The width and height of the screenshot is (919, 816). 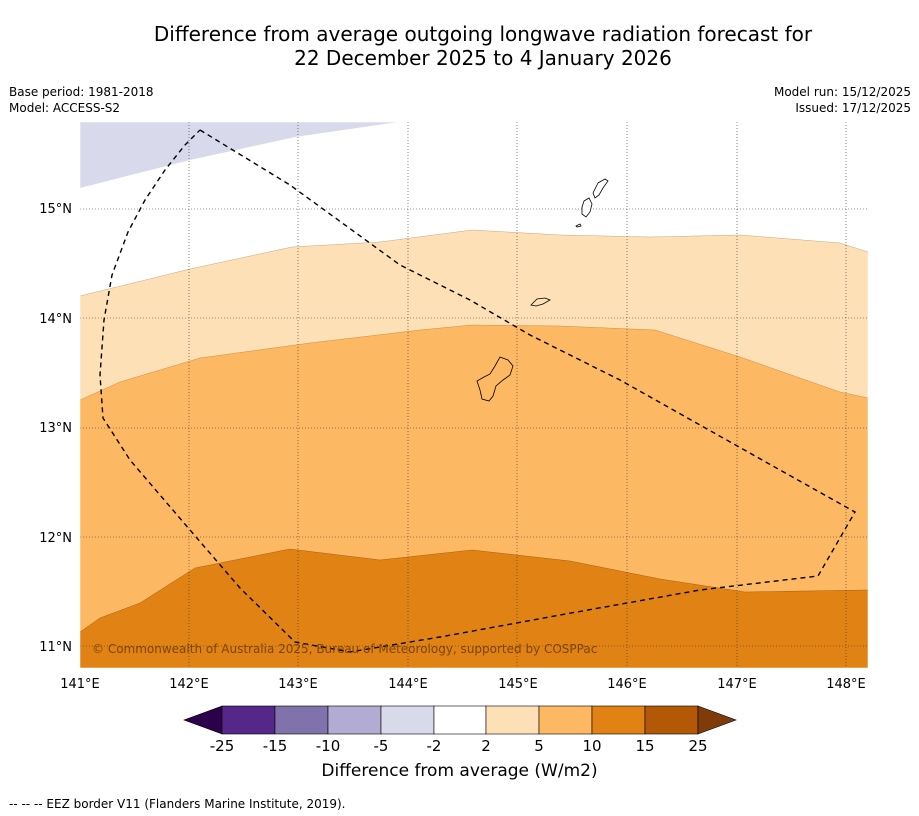 What do you see at coordinates (539, 746) in the screenshot?
I see `cb-tick-6: 5` at bounding box center [539, 746].